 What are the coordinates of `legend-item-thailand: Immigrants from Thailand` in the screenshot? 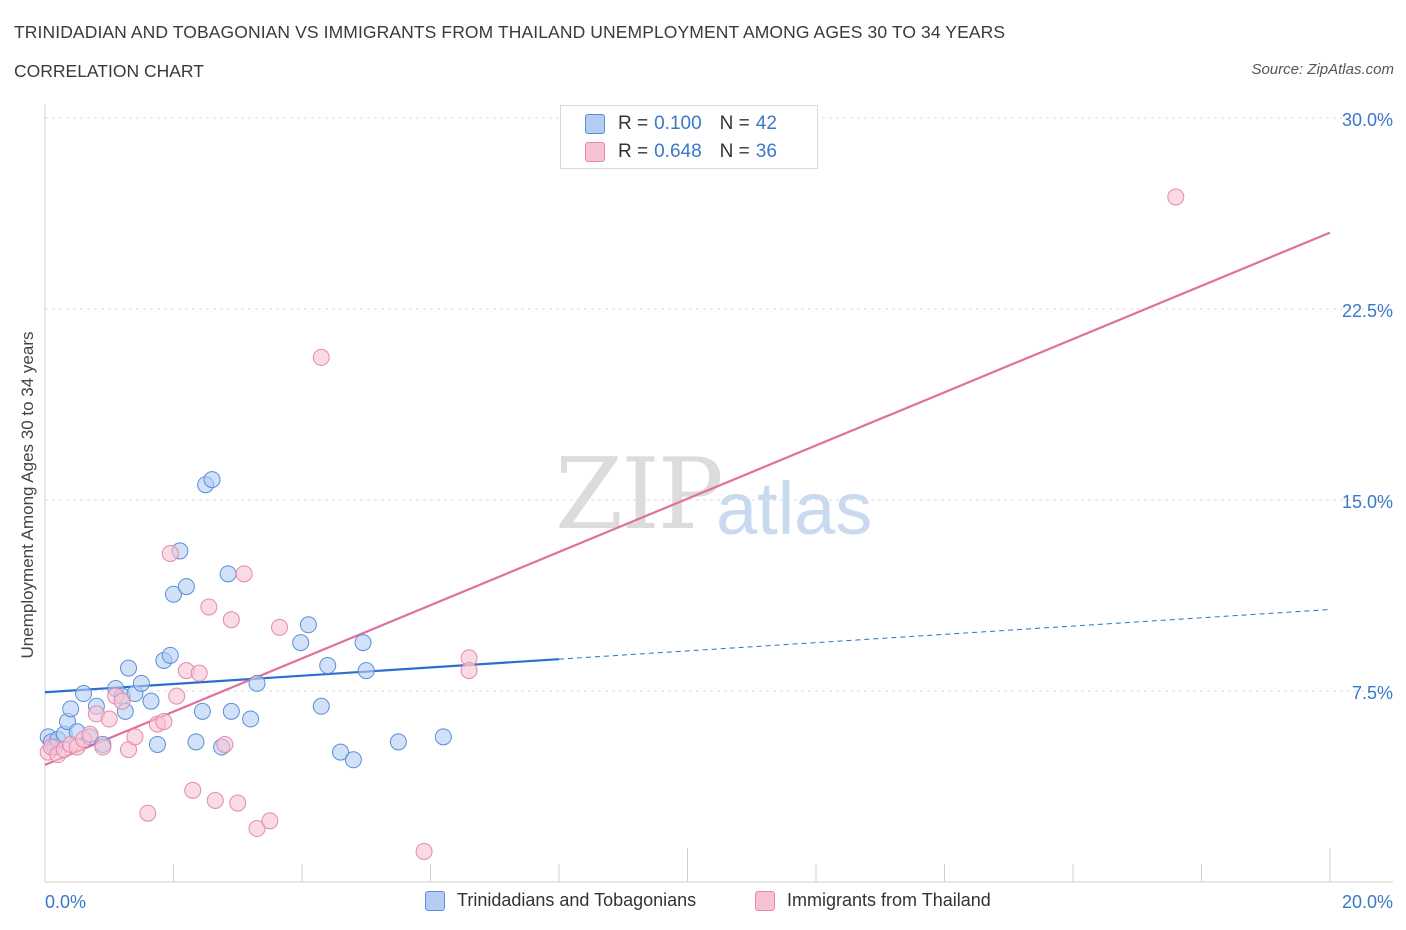 It's located at (873, 900).